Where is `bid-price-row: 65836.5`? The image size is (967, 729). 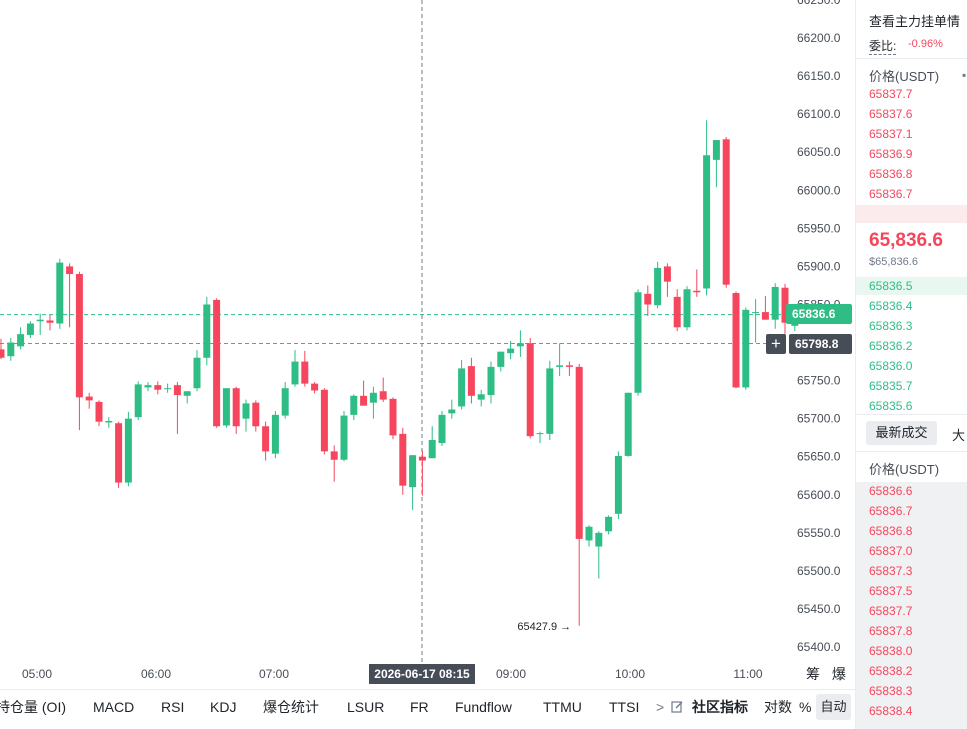 bid-price-row: 65836.5 is located at coordinates (891, 286).